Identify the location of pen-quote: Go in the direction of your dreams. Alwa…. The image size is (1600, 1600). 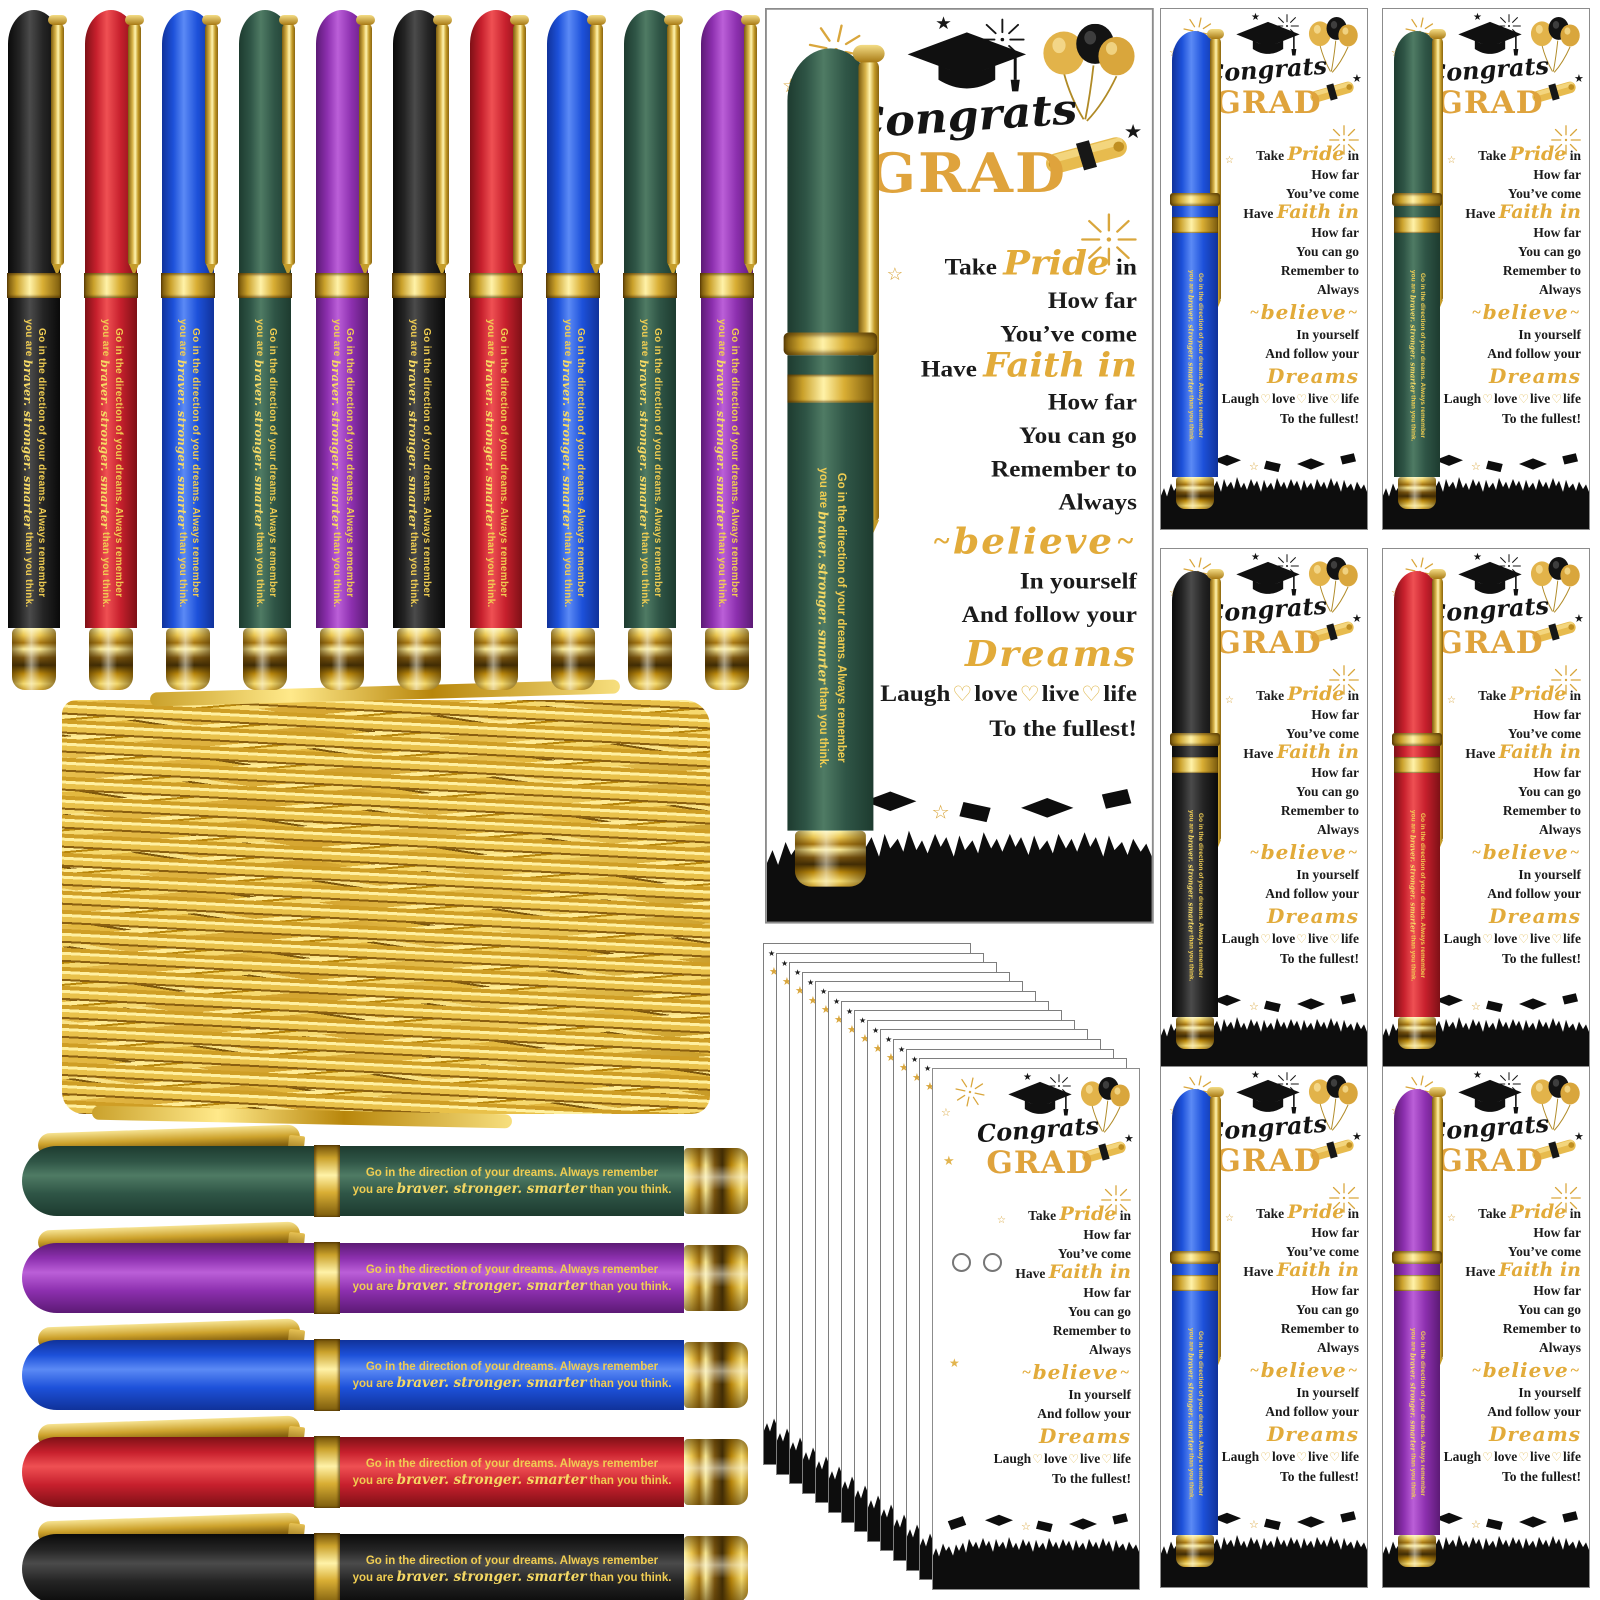
(512, 1472).